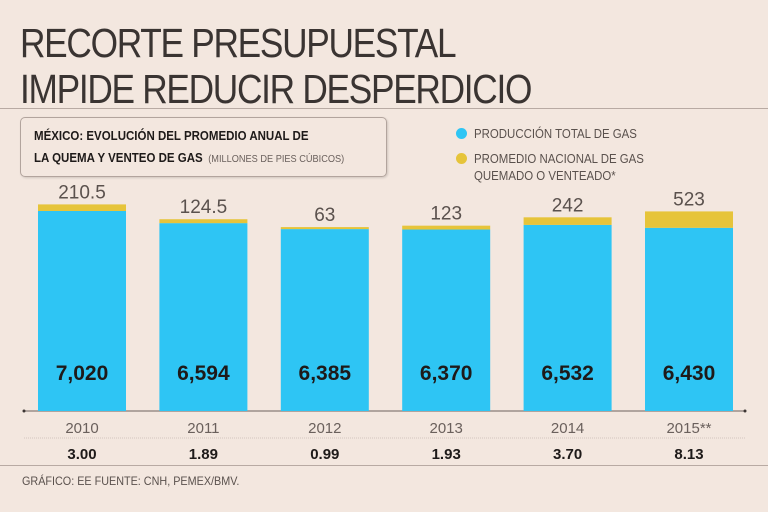 The height and width of the screenshot is (512, 768). What do you see at coordinates (688, 454) in the screenshot?
I see `percent-label: 8.13` at bounding box center [688, 454].